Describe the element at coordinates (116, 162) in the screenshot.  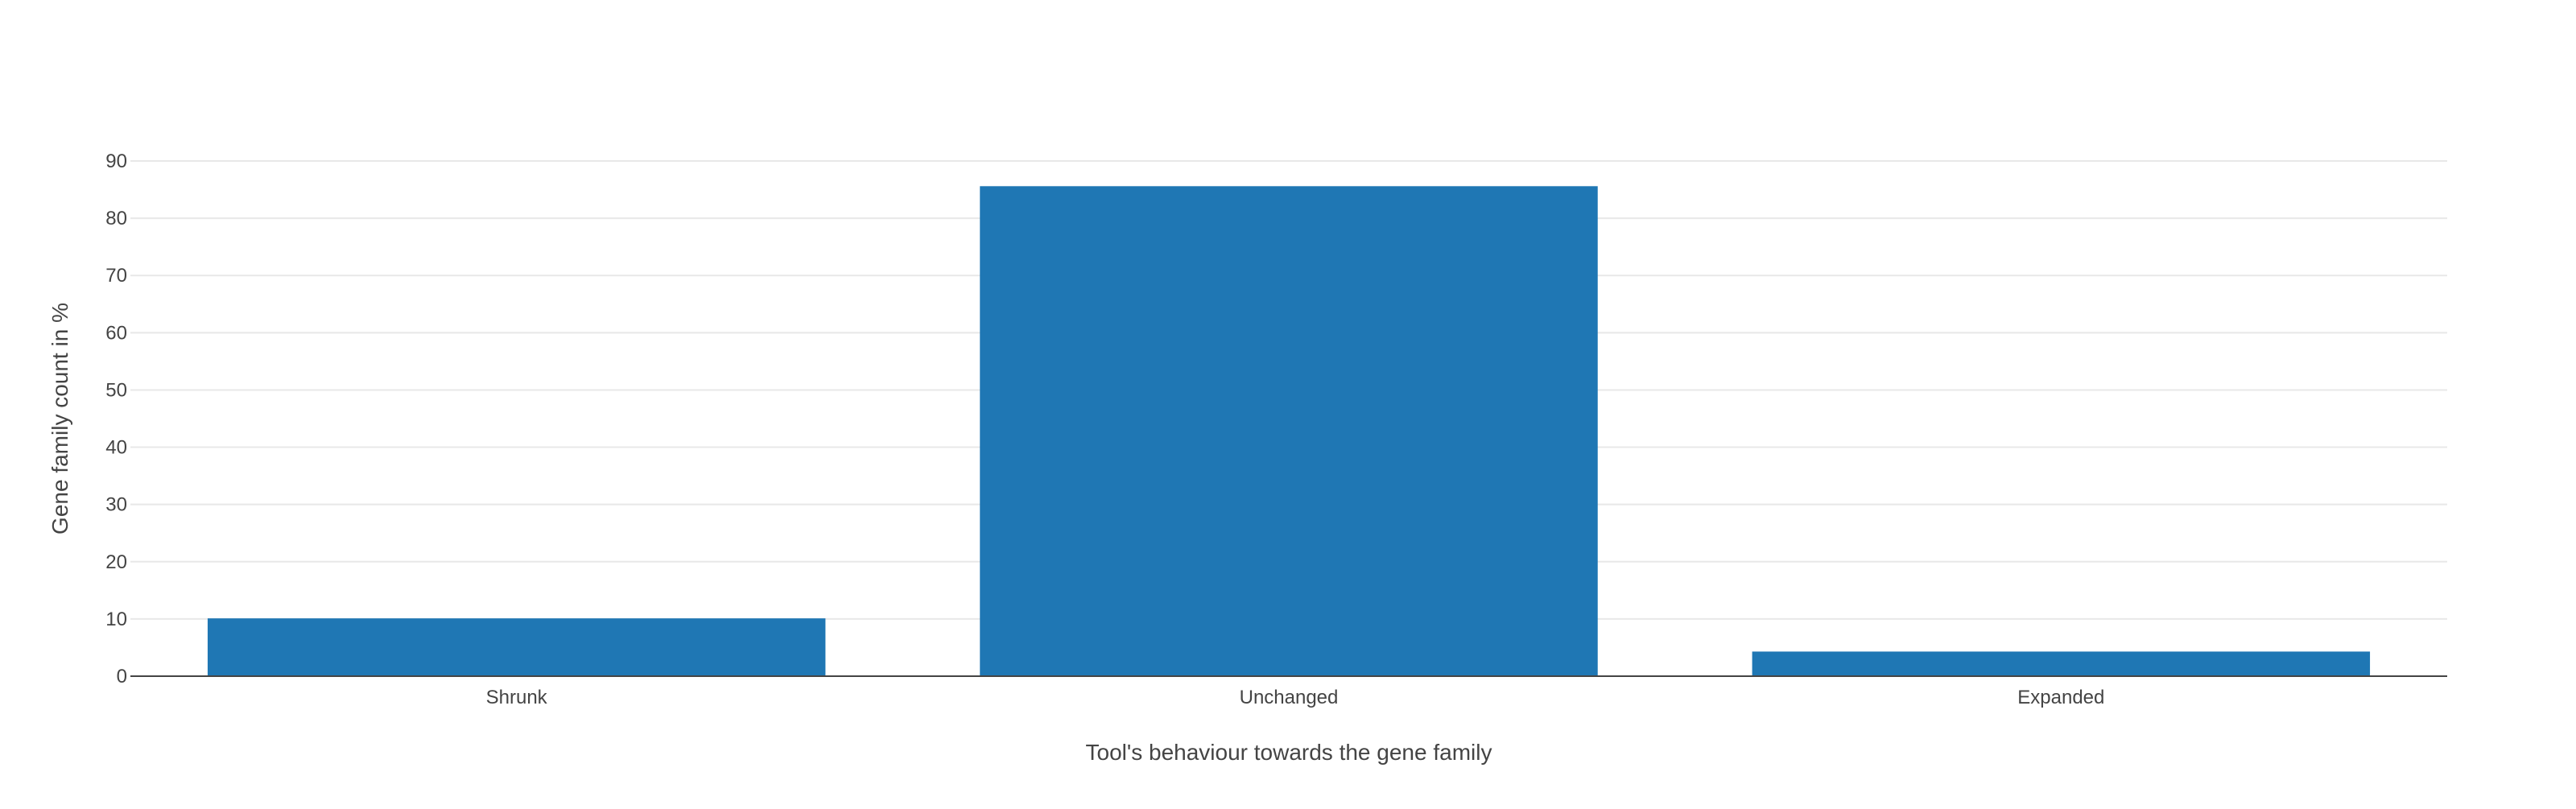
I see `y-tick-label: 90` at that location.